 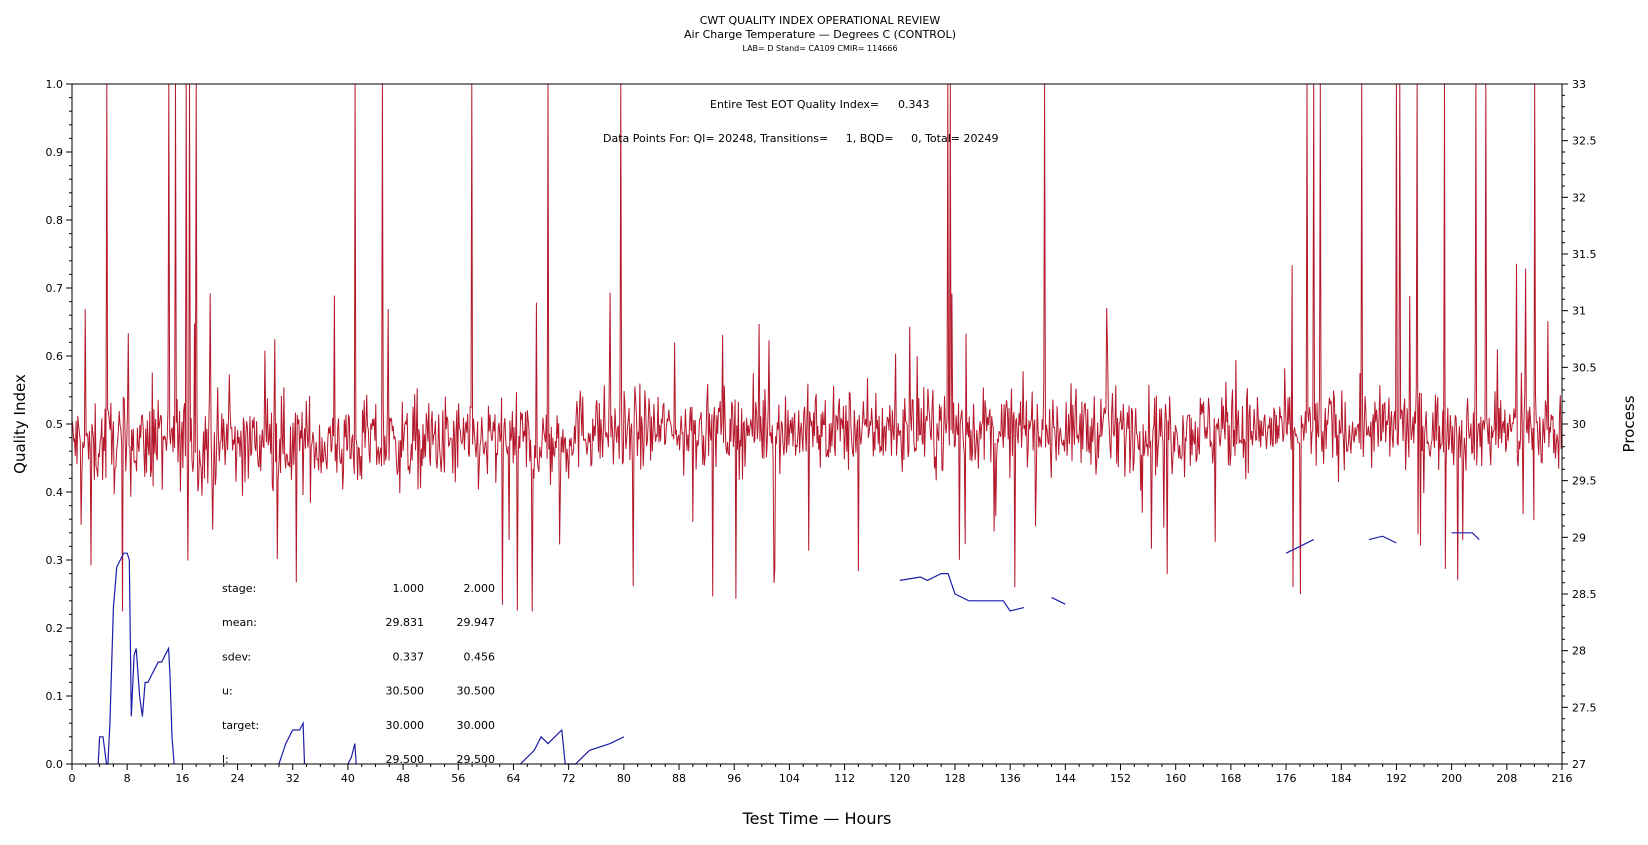 I want to click on x-tick-label: 96, so click(x=734, y=778).